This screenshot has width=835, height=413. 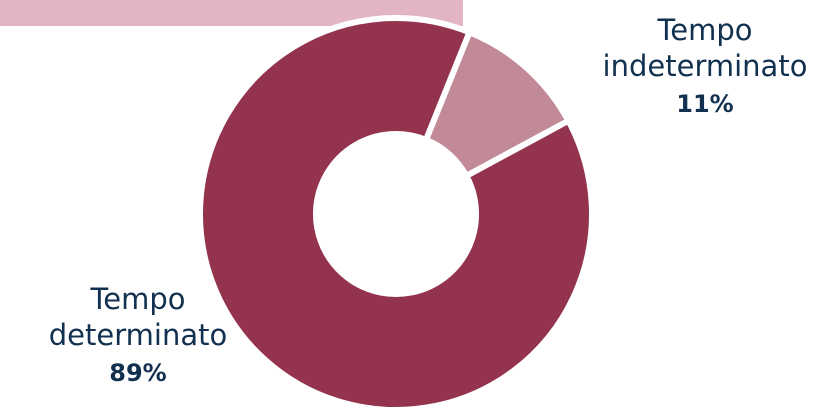 What do you see at coordinates (138, 372) in the screenshot?
I see `slice-label-value: 89%` at bounding box center [138, 372].